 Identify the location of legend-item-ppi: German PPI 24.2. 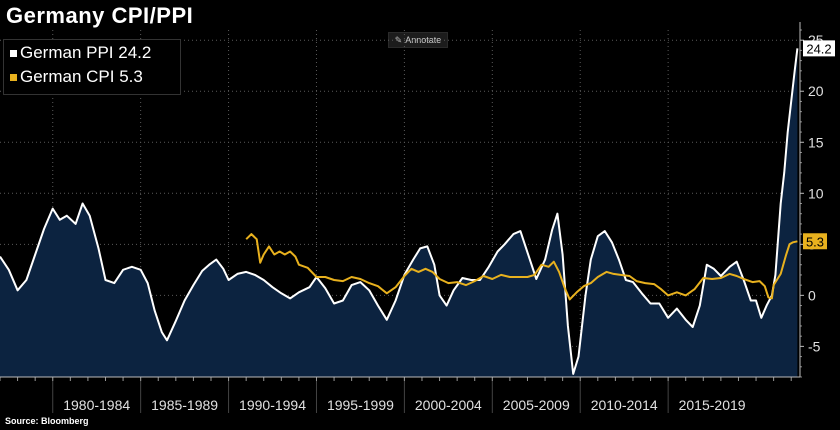
(95, 53).